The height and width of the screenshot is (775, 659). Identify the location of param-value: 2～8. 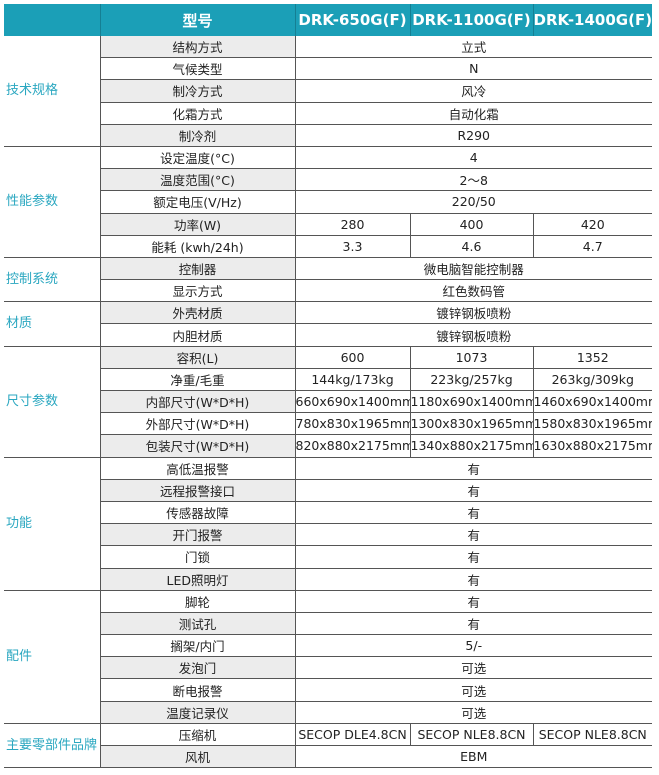
(473, 180).